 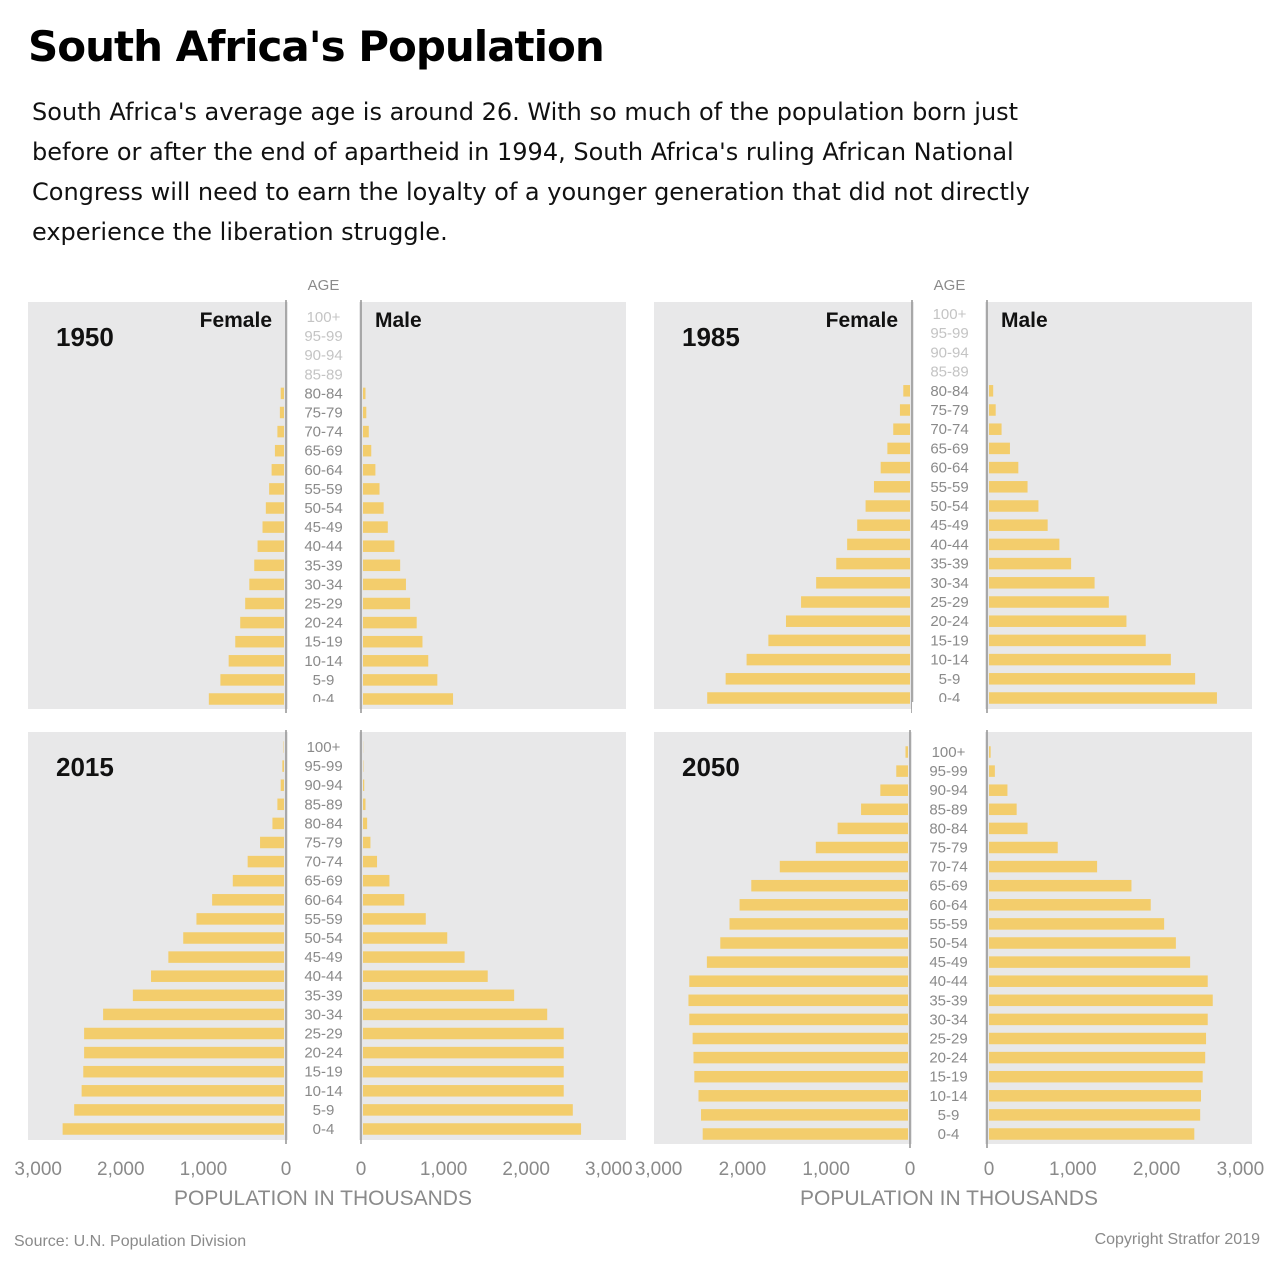 I want to click on age-tick-label: 80-84, so click(x=323, y=823).